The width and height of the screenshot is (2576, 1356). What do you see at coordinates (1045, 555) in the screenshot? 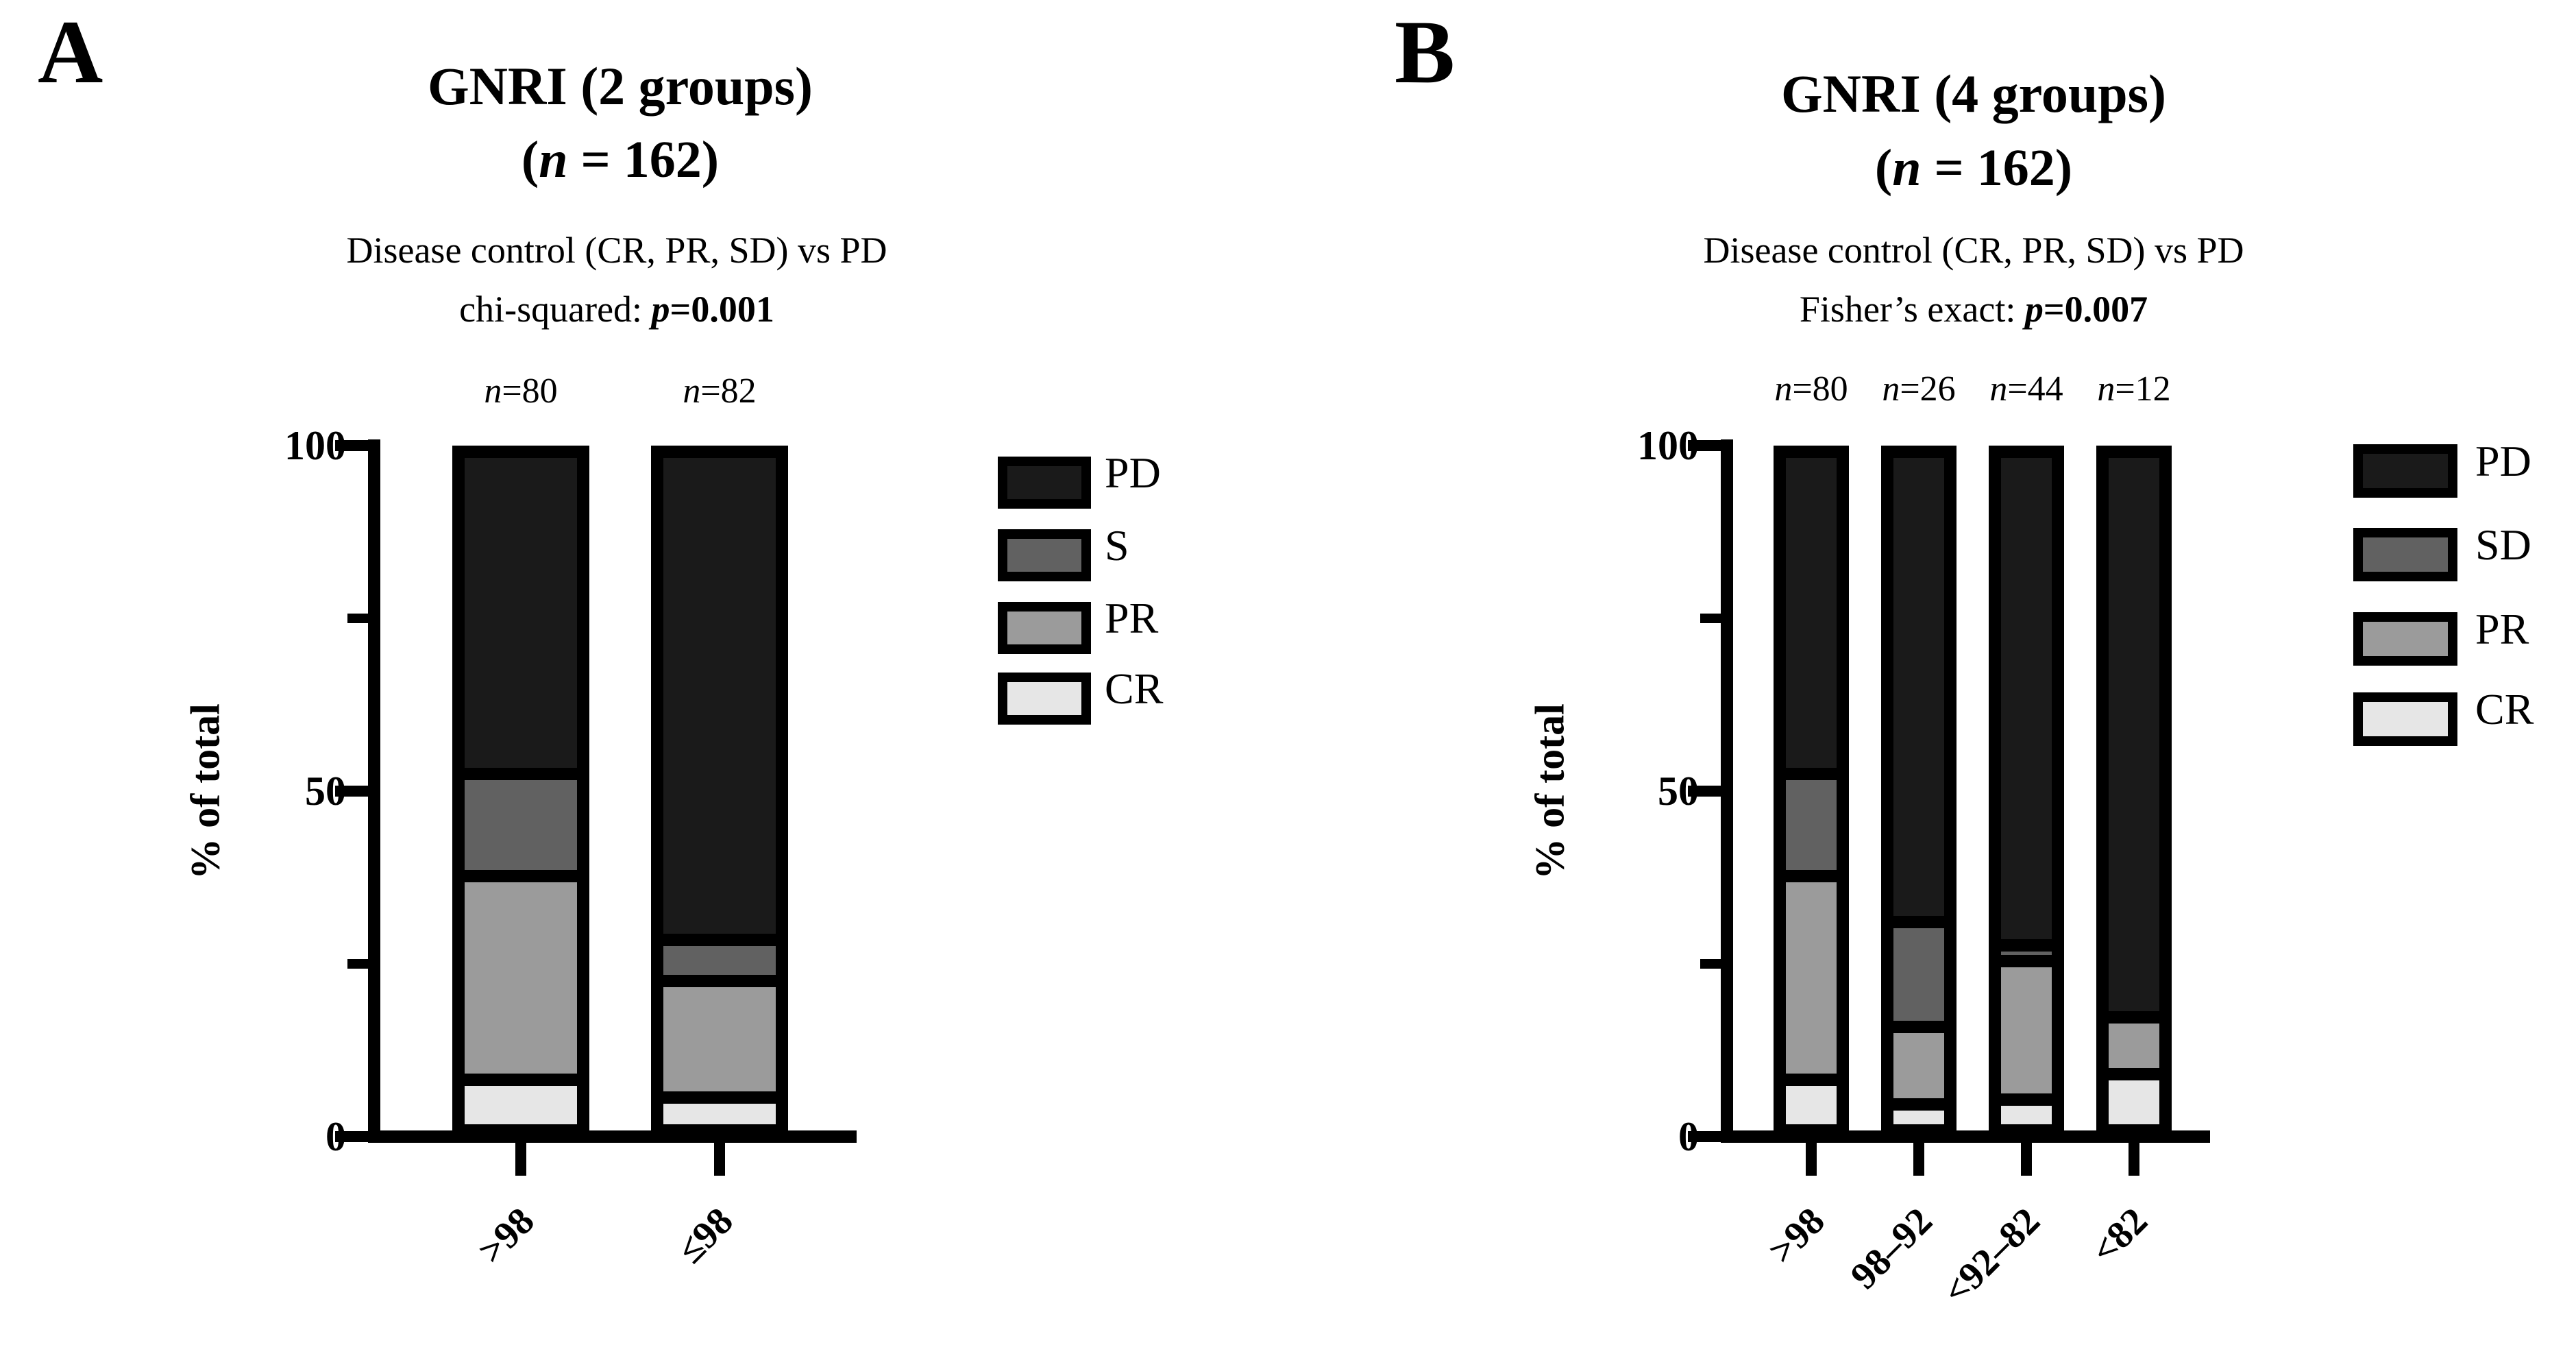
I see `legend-swatch-S` at bounding box center [1045, 555].